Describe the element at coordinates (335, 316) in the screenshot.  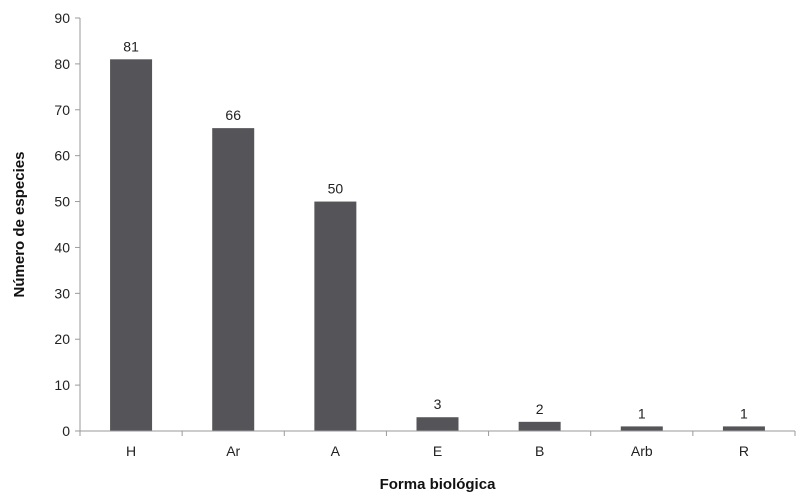
I see `bar-a` at that location.